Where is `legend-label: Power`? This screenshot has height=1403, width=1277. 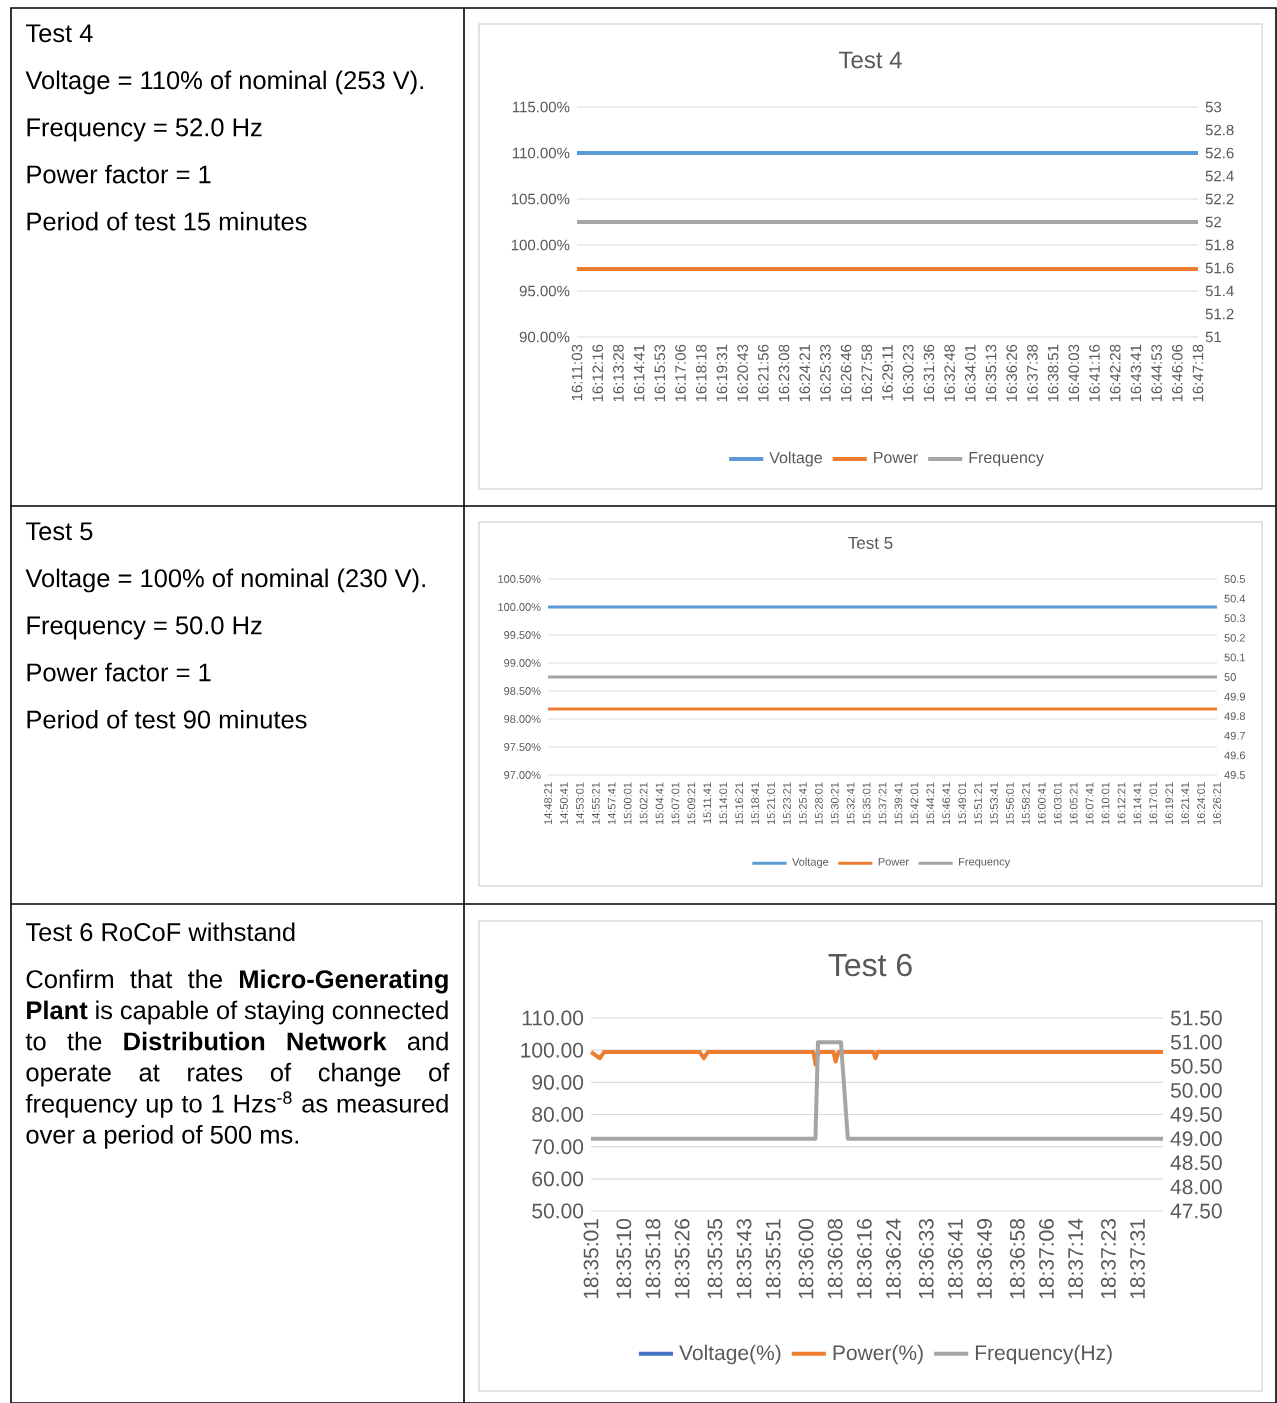 legend-label: Power is located at coordinates (893, 861).